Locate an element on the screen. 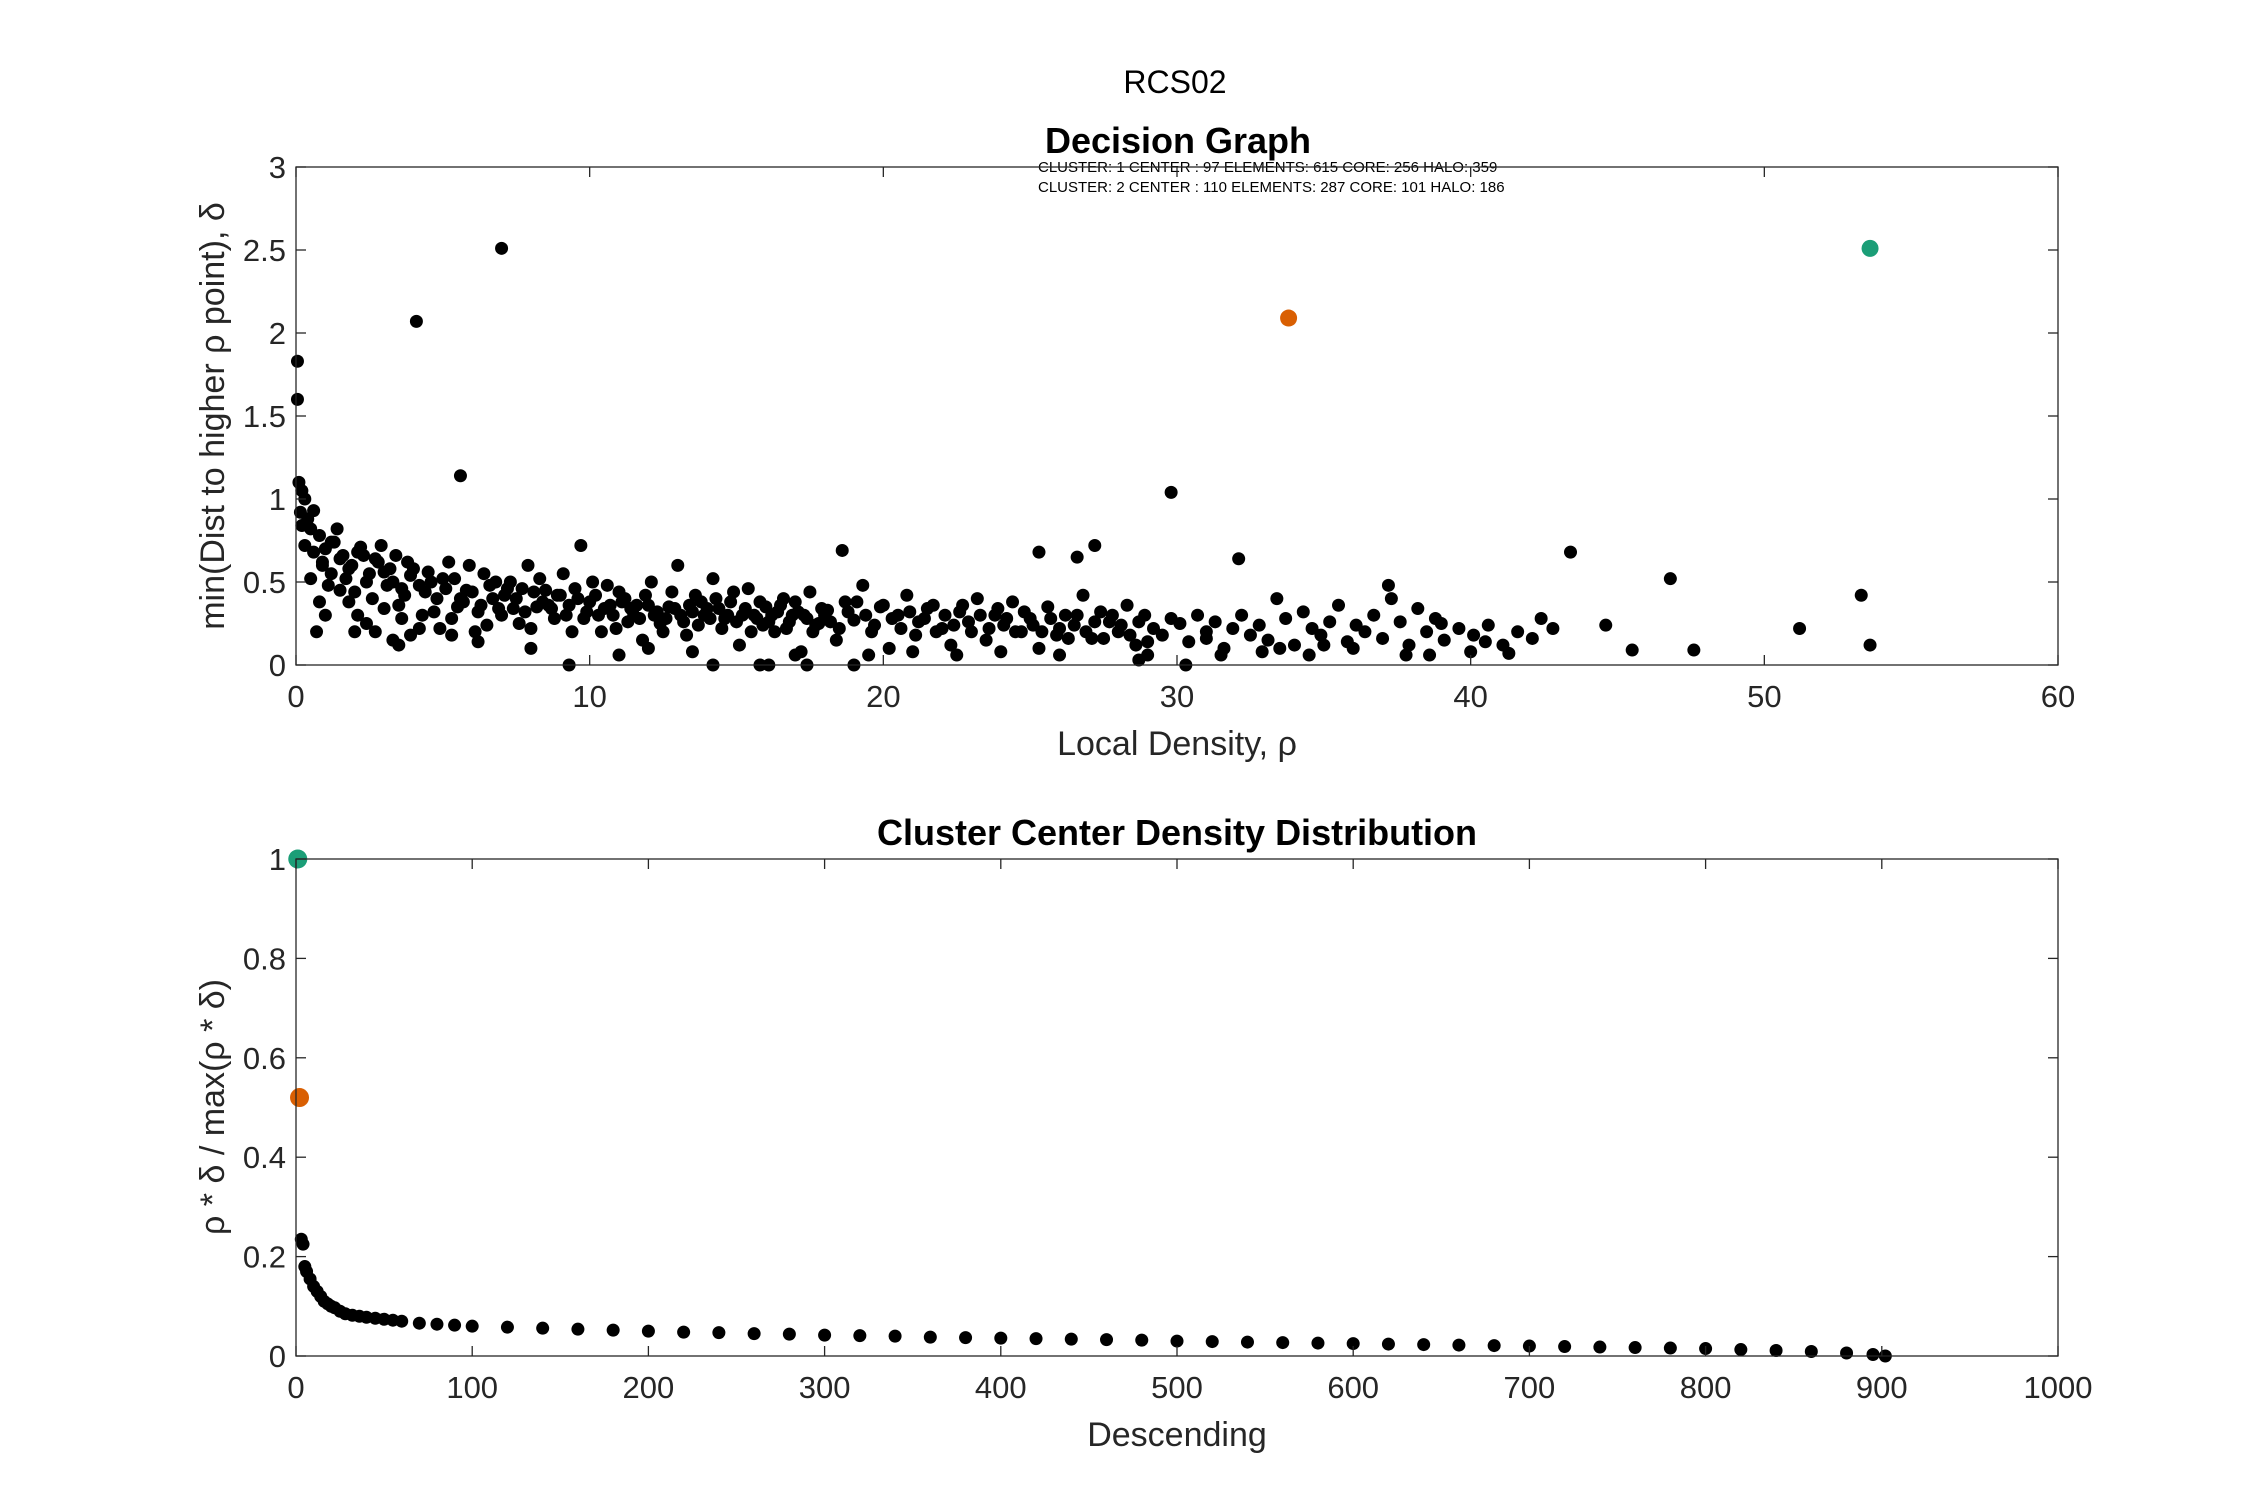 Image resolution: width=2250 pixels, height=1500 pixels. x-tick-label: 1000 is located at coordinates (2058, 1387).